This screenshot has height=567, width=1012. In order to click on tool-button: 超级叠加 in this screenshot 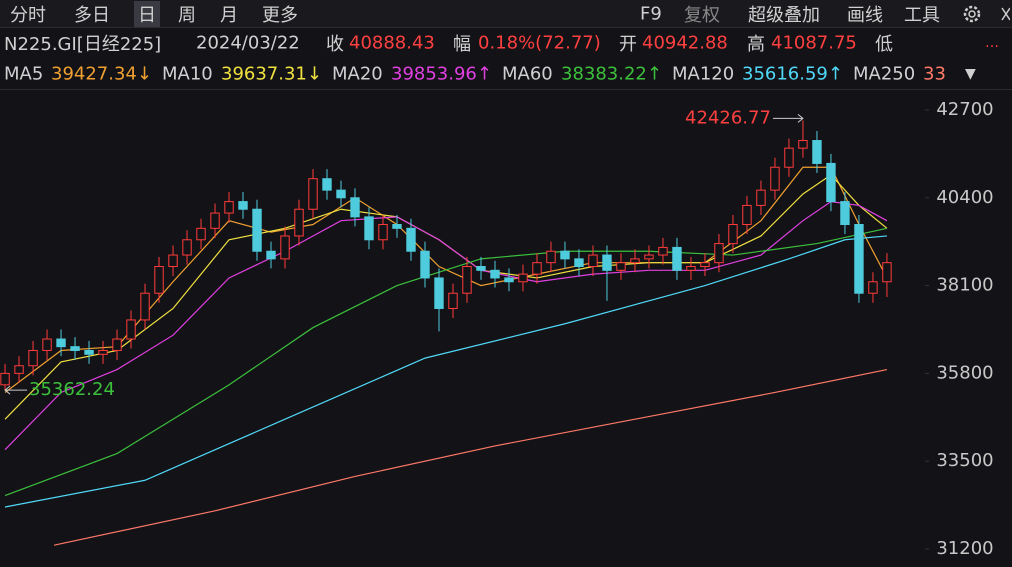, I will do `click(784, 15)`.